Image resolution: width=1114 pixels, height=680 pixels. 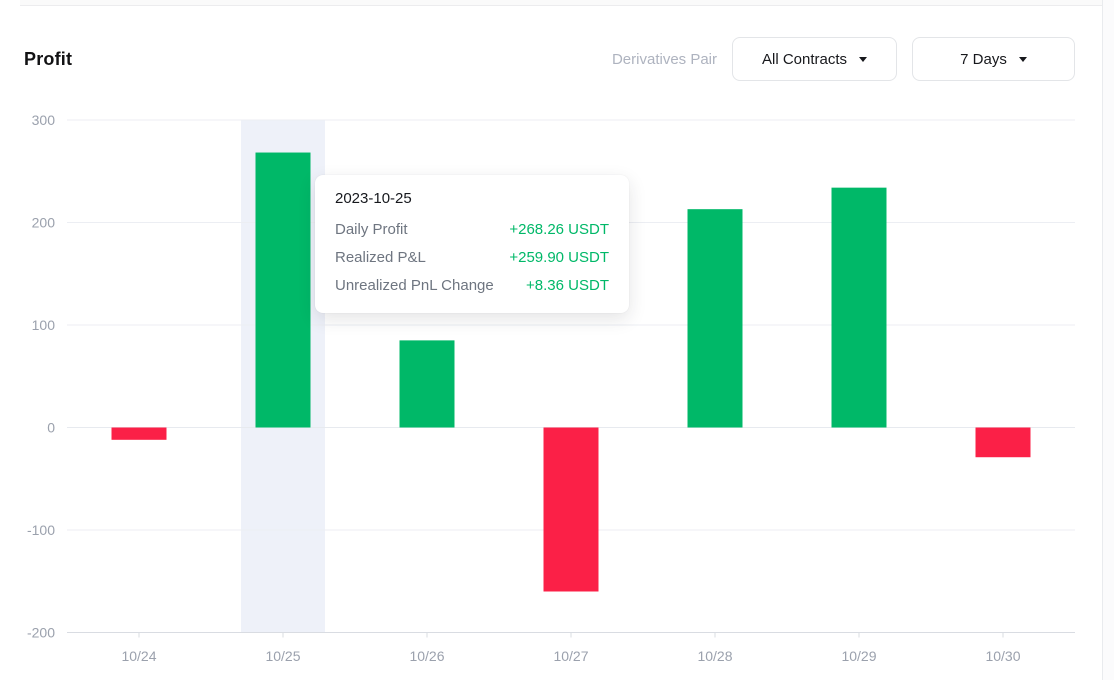 What do you see at coordinates (571, 509) in the screenshot?
I see `profit-bar-10/27` at bounding box center [571, 509].